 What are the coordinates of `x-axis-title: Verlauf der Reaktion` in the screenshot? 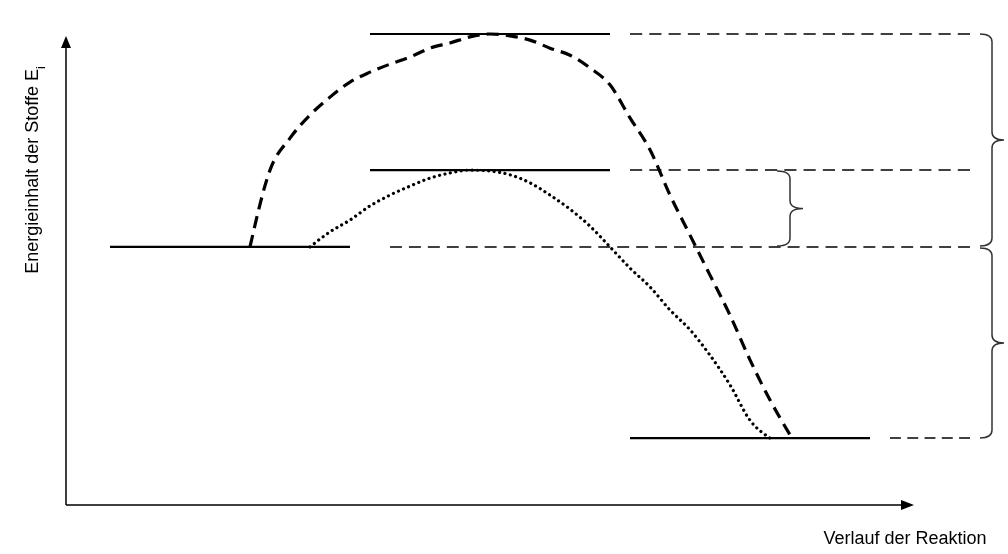 It's located at (905, 538).